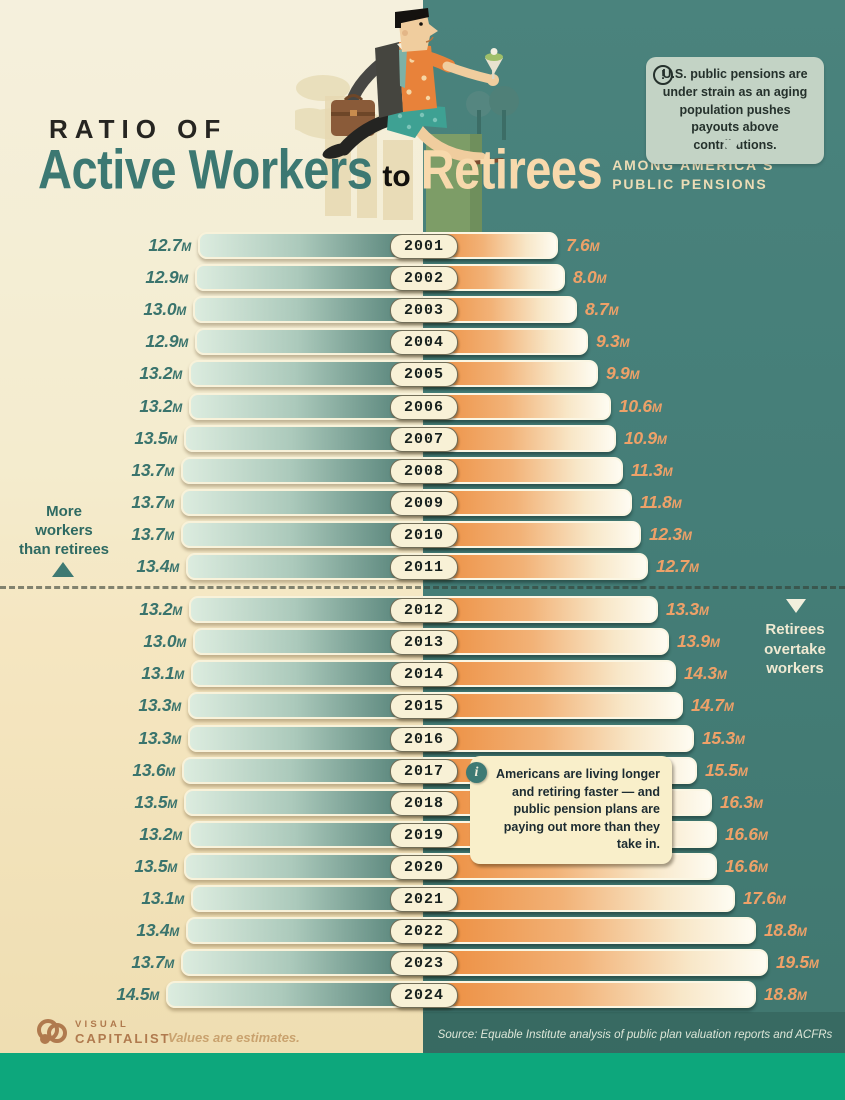  I want to click on year-label-2009: 2009, so click(424, 503).